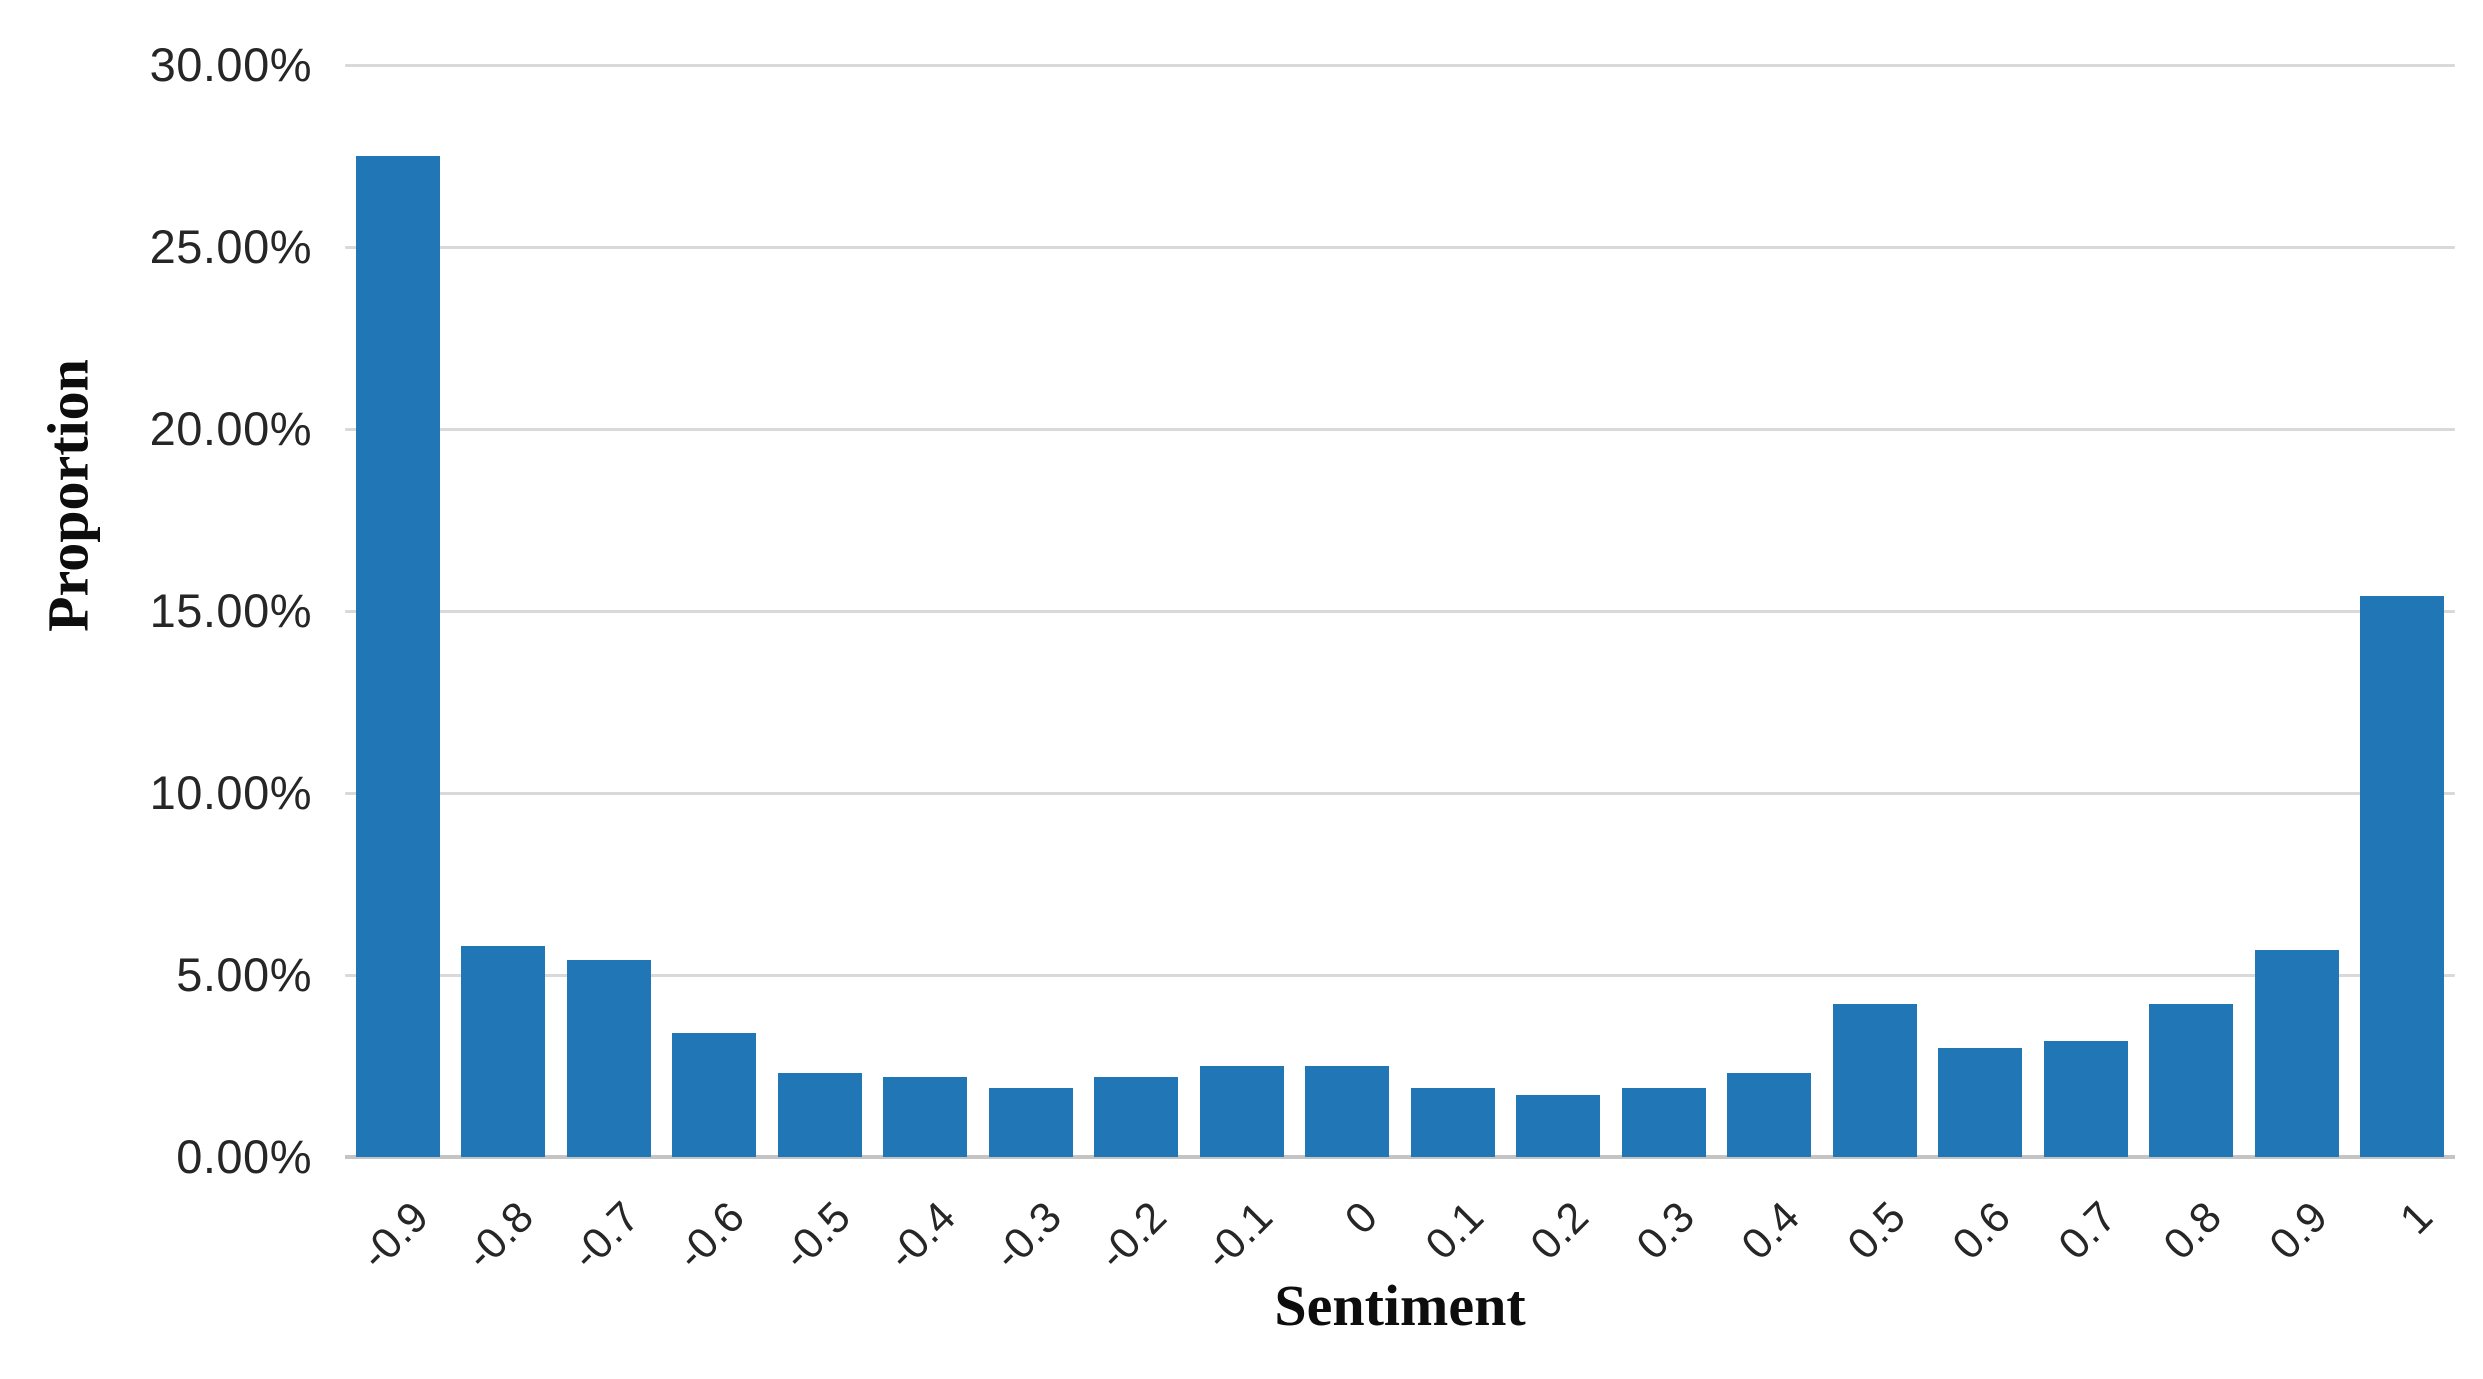 Image resolution: width=2483 pixels, height=1379 pixels. I want to click on bar--0.1, so click(1241, 1111).